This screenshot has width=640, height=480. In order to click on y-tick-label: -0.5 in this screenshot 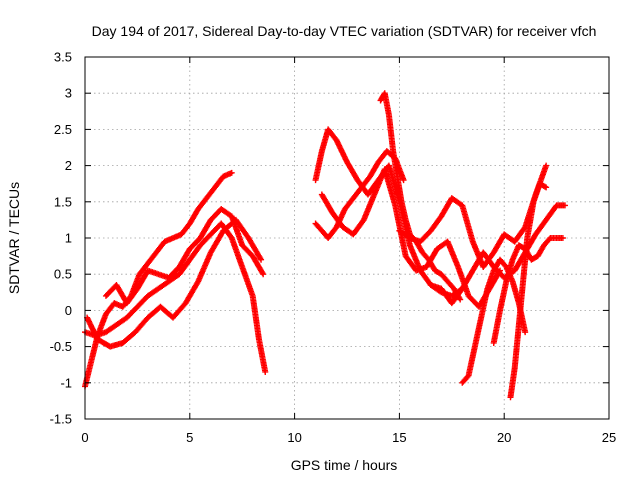, I will do `click(61, 346)`.